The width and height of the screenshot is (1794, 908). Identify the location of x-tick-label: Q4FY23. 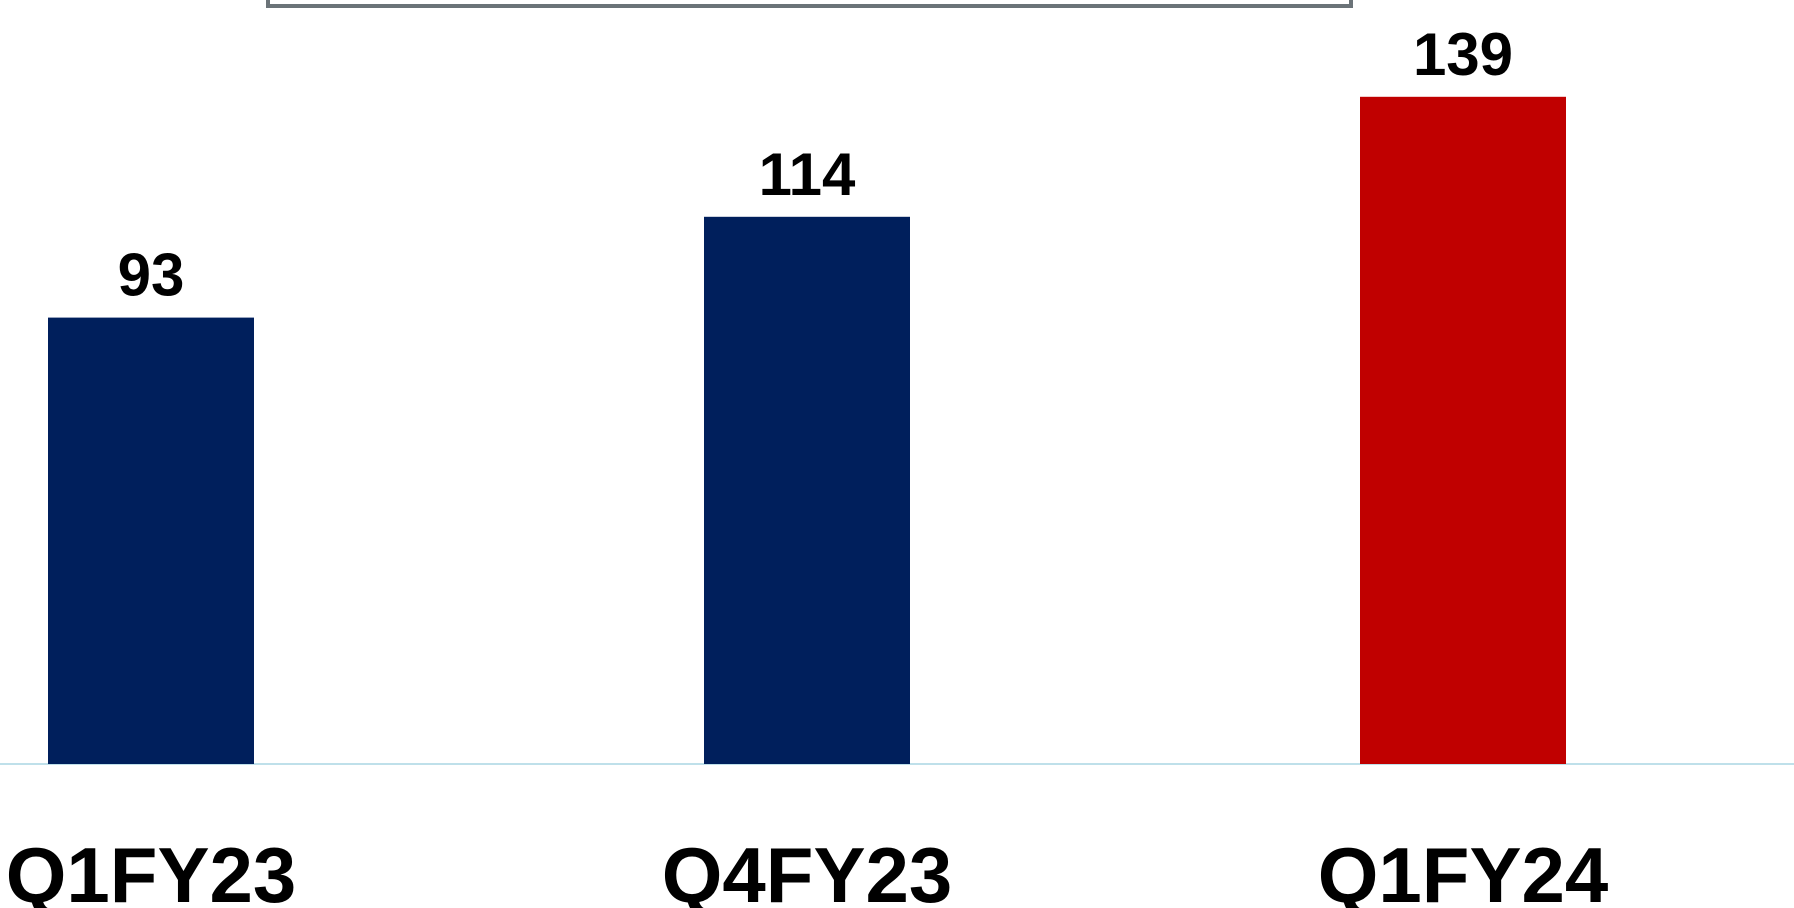
(807, 869).